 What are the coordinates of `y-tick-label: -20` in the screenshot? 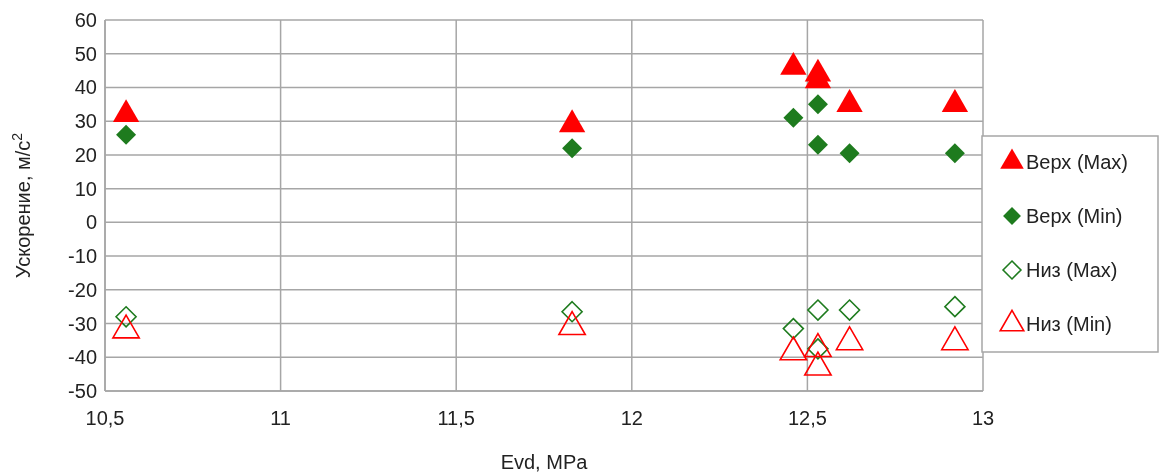 It's located at (82, 289).